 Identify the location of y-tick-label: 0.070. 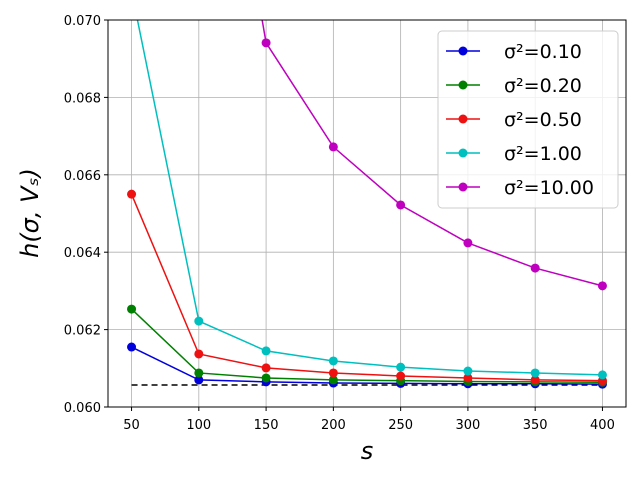
(82, 21).